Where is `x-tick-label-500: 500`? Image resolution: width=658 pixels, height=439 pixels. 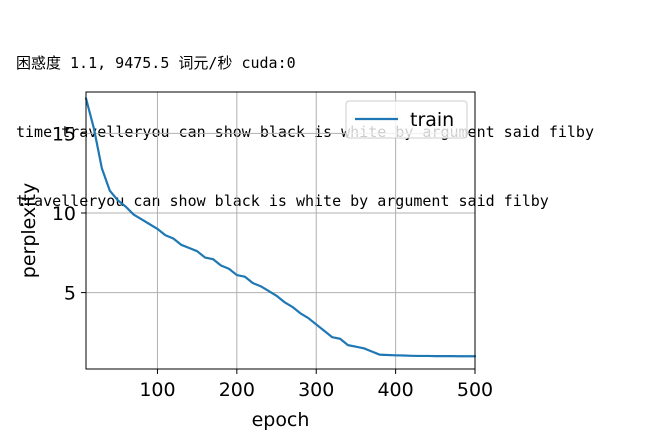 x-tick-label-500: 500 is located at coordinates (475, 390).